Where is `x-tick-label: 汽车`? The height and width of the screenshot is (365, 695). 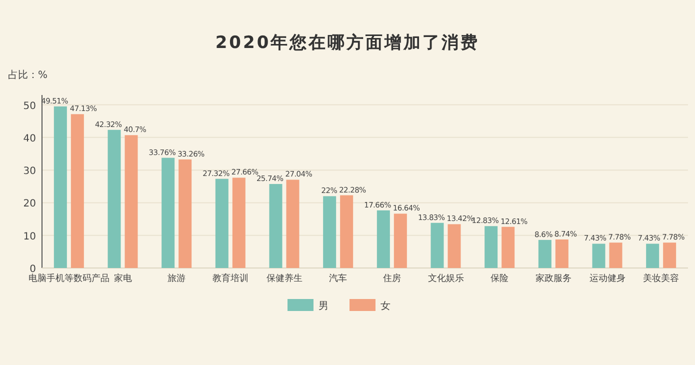 x-tick-label: 汽车 is located at coordinates (338, 278).